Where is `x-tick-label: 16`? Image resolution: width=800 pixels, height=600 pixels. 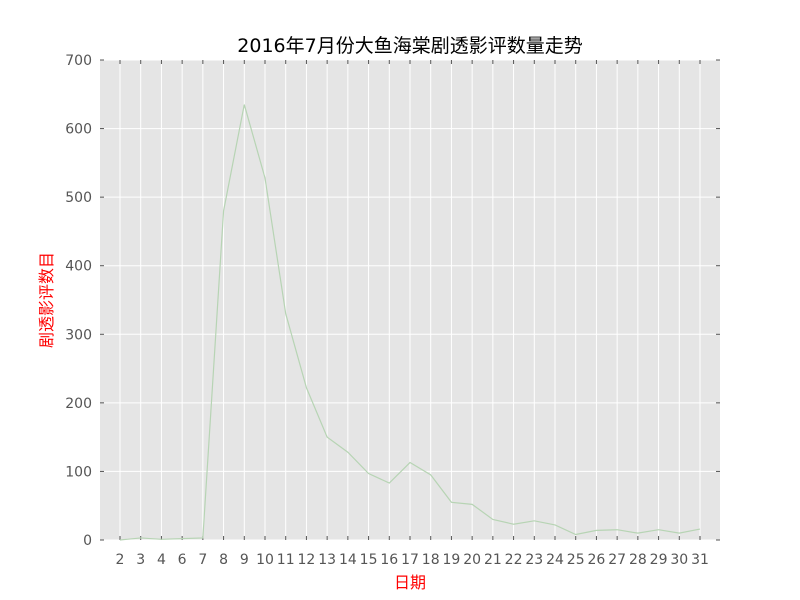 x-tick-label: 16 is located at coordinates (389, 560).